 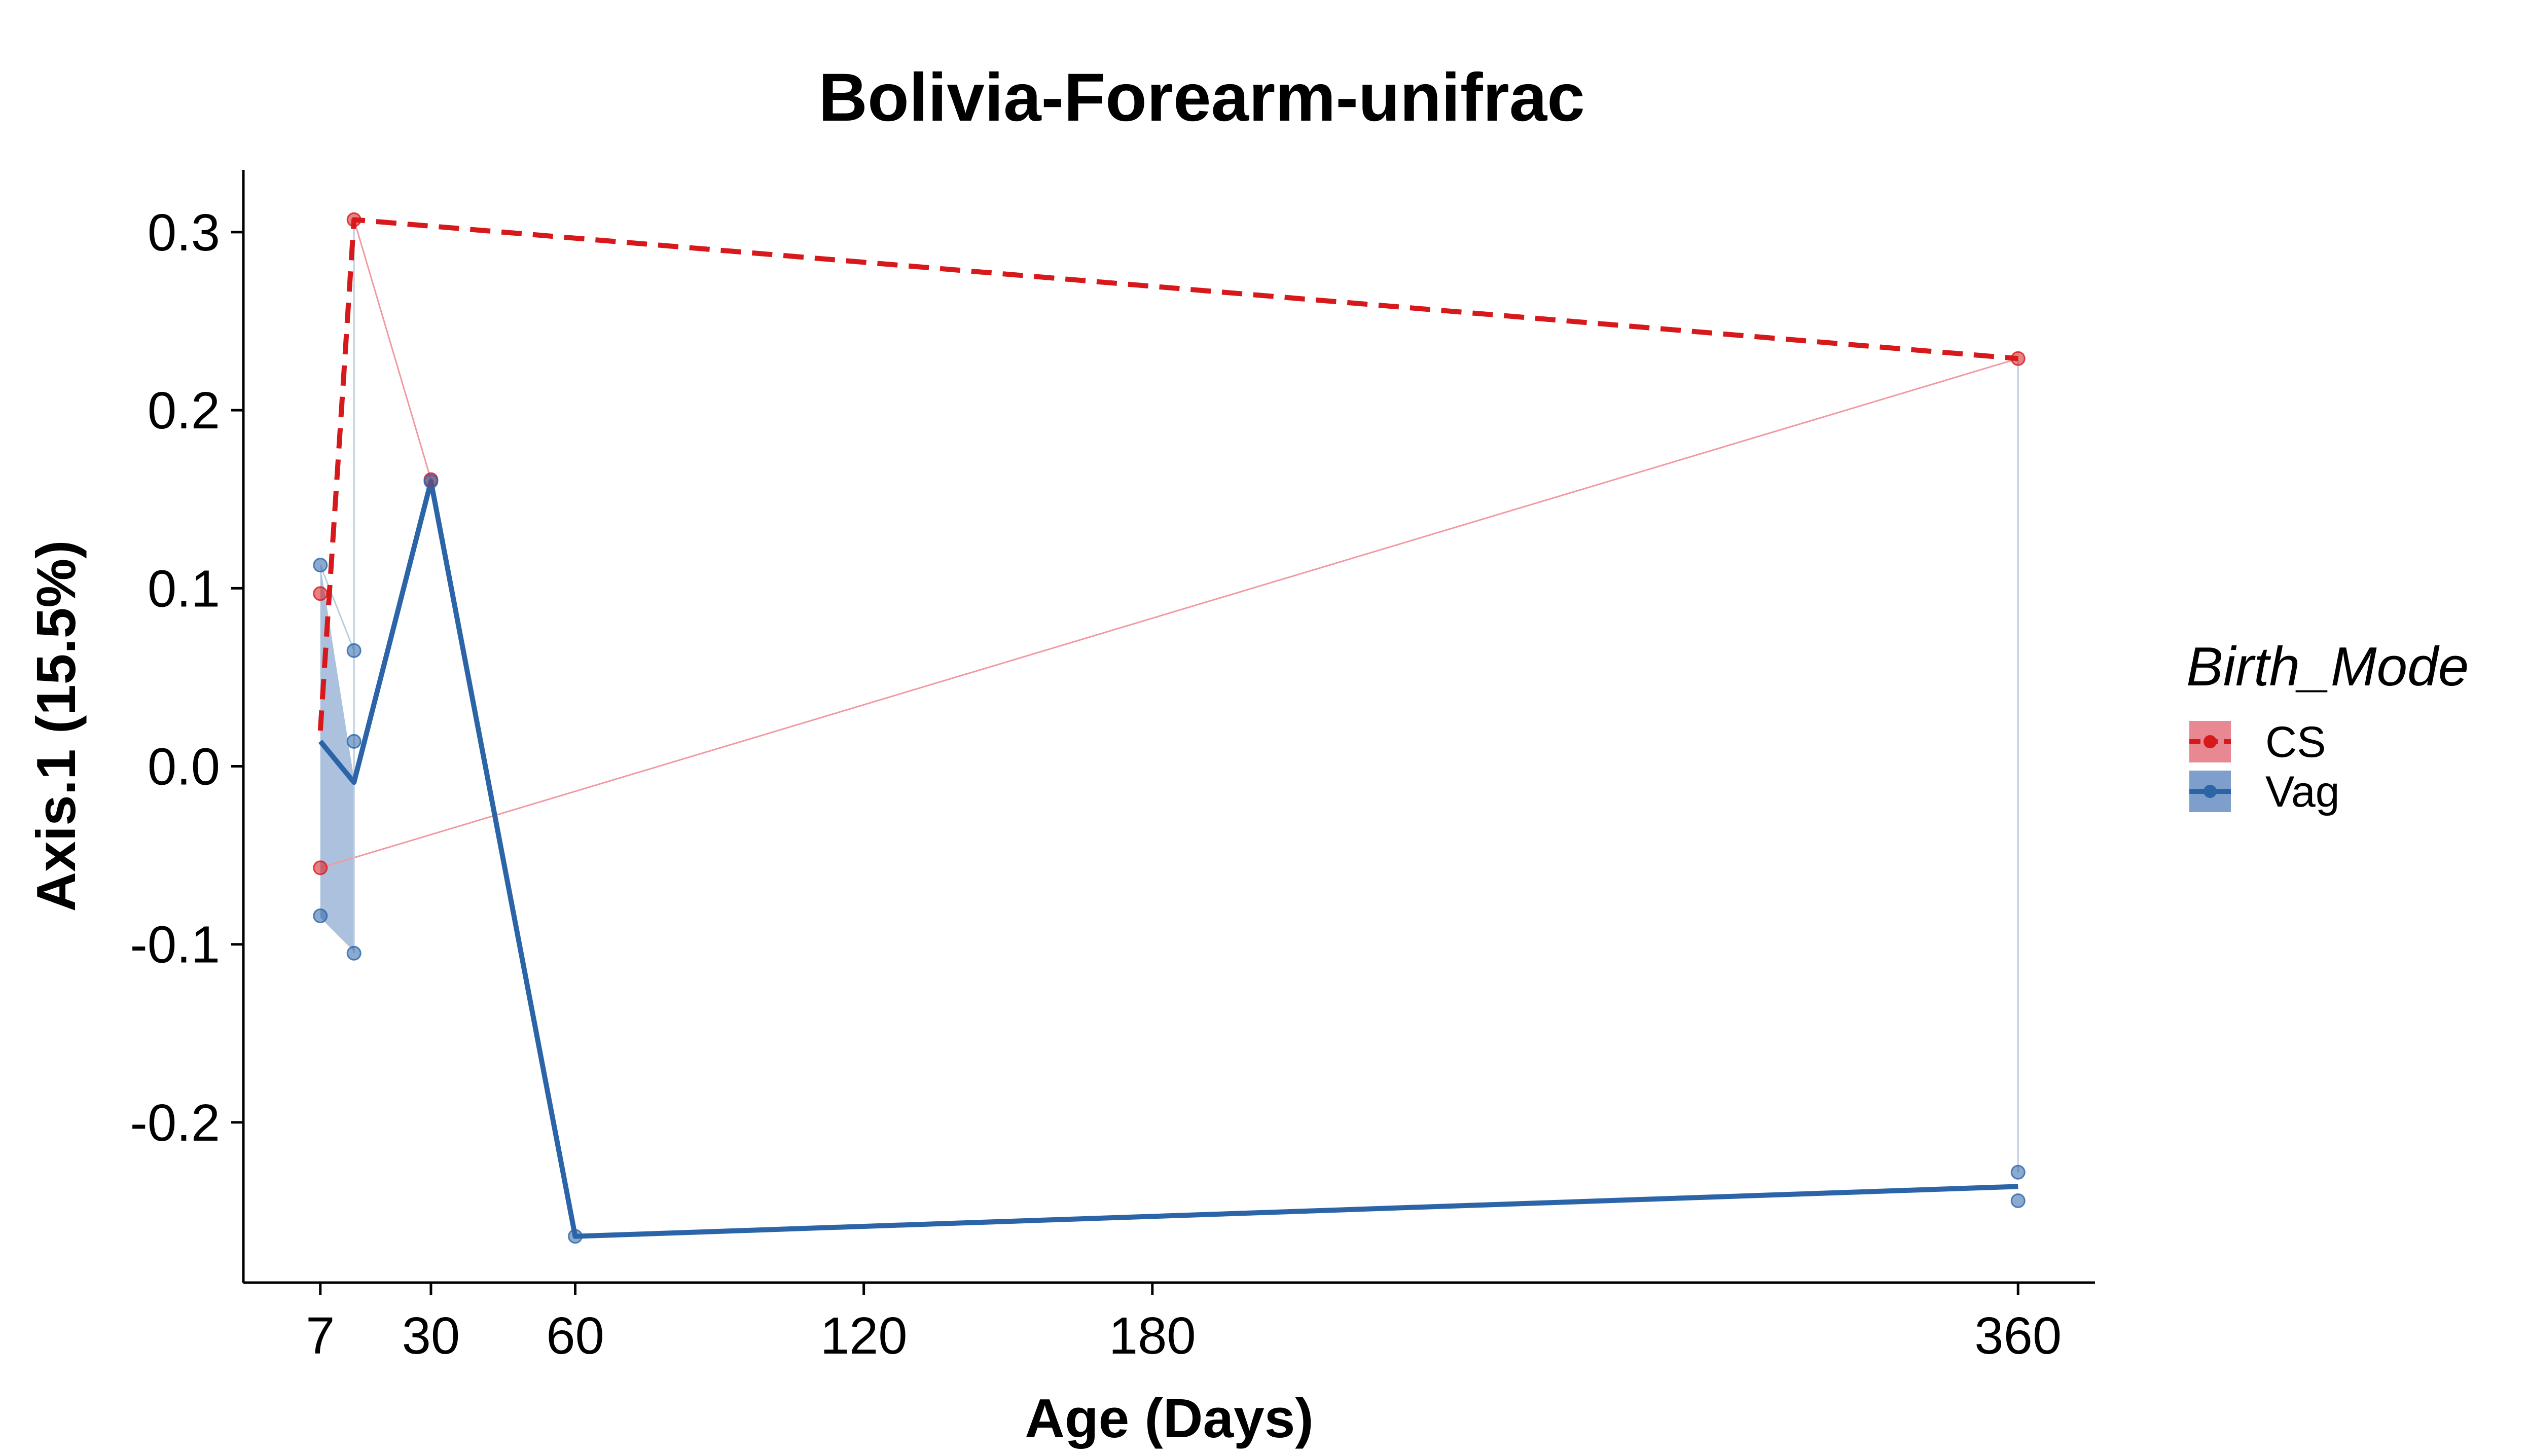 I want to click on legend-key-vag, so click(x=2210, y=792).